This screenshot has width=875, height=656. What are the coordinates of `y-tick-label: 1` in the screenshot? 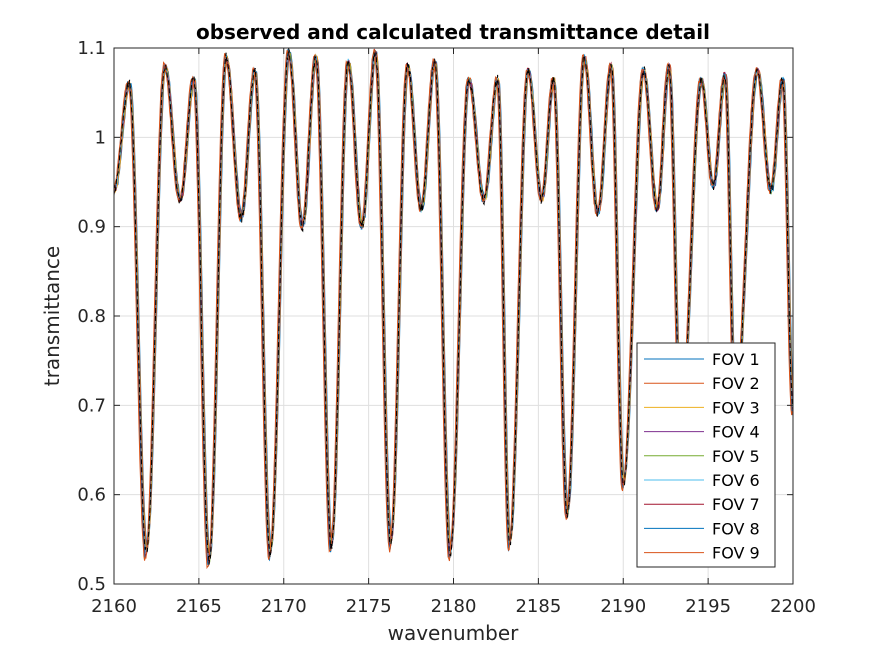 It's located at (100, 137).